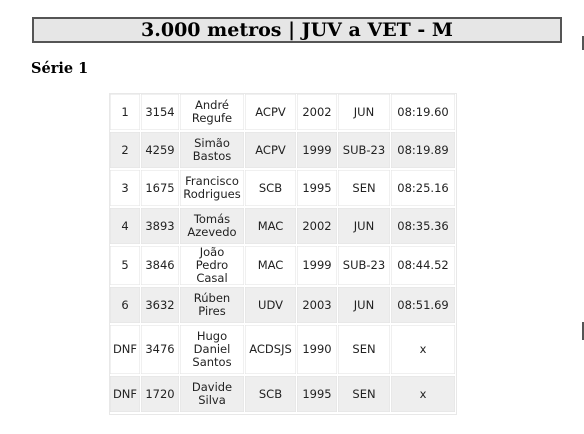  I want to click on position-cell: 6, so click(125, 306).